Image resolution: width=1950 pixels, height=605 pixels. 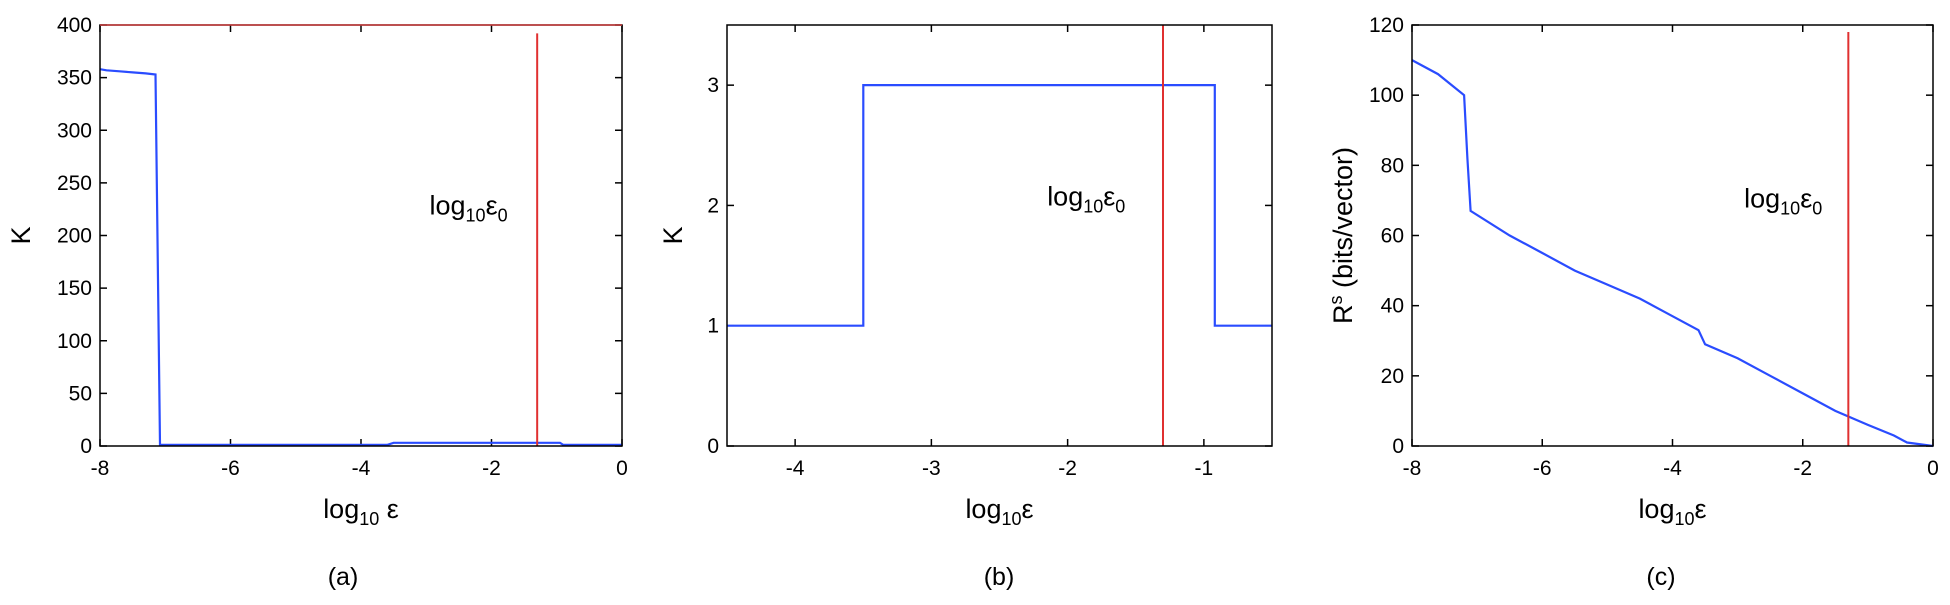 What do you see at coordinates (713, 446) in the screenshot?
I see `panel-b-ytick-label: 0` at bounding box center [713, 446].